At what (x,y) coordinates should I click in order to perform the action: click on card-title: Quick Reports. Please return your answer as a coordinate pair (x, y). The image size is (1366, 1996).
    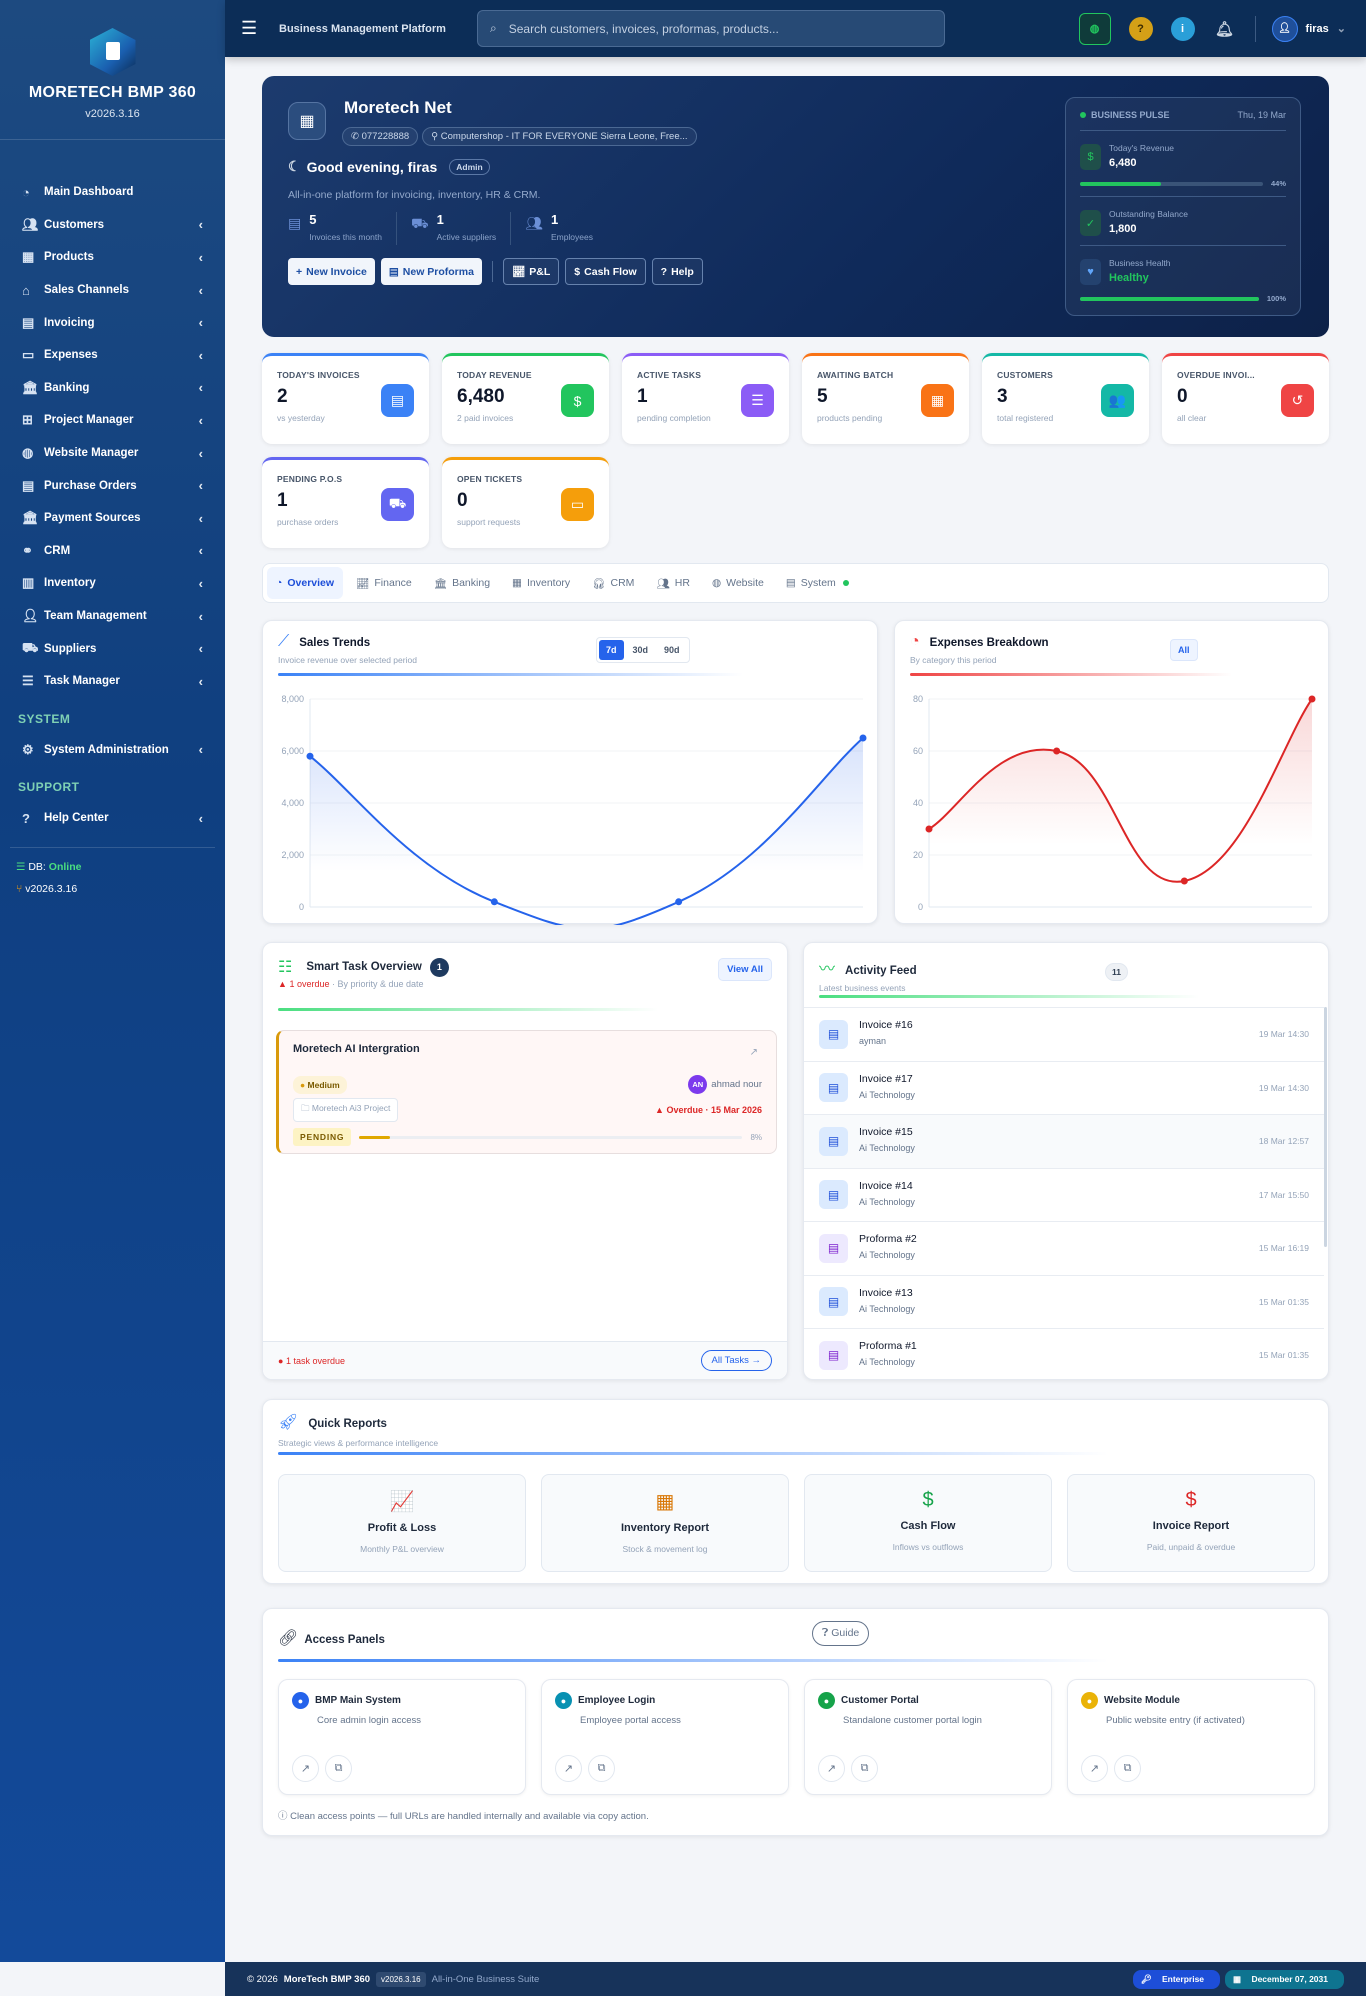
    Looking at the image, I should click on (347, 1424).